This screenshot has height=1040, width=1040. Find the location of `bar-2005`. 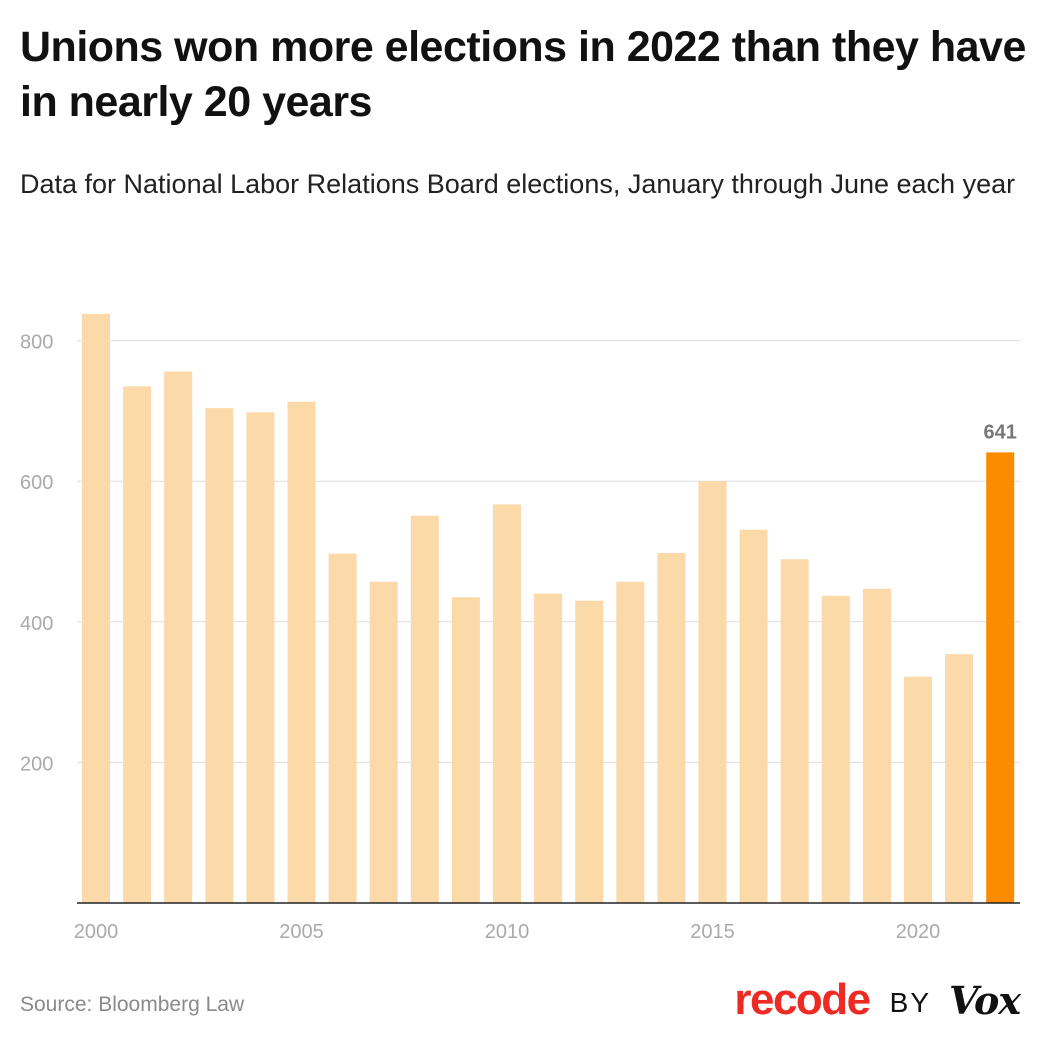

bar-2005 is located at coordinates (301, 652).